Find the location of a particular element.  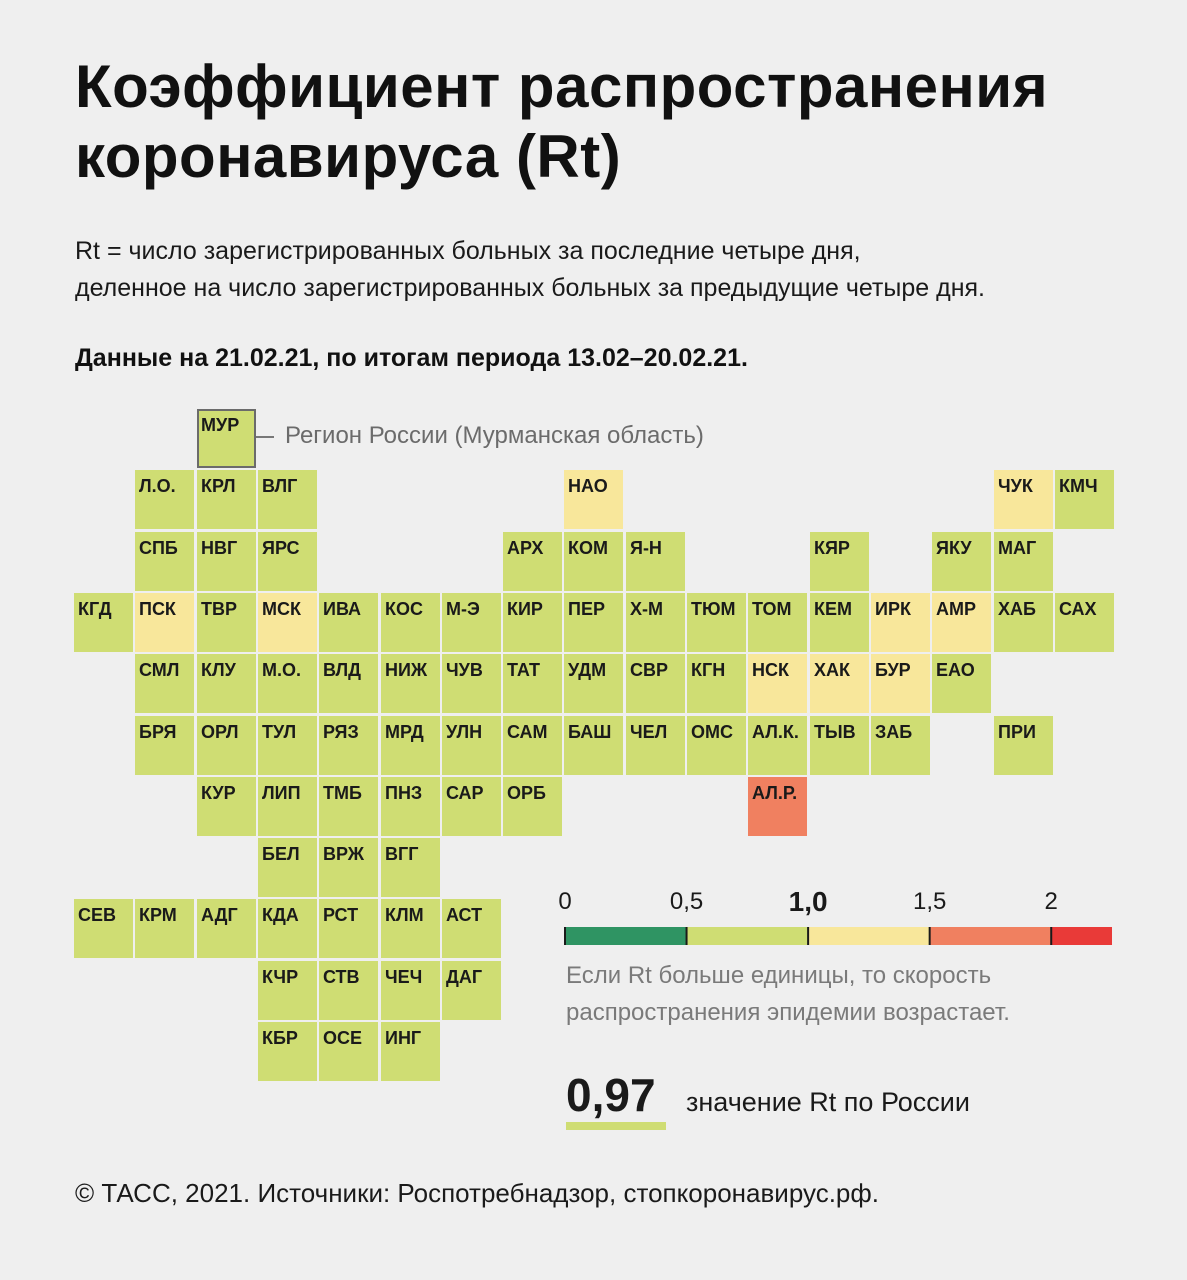

region-cell-66: ОРБ is located at coordinates (532, 806).